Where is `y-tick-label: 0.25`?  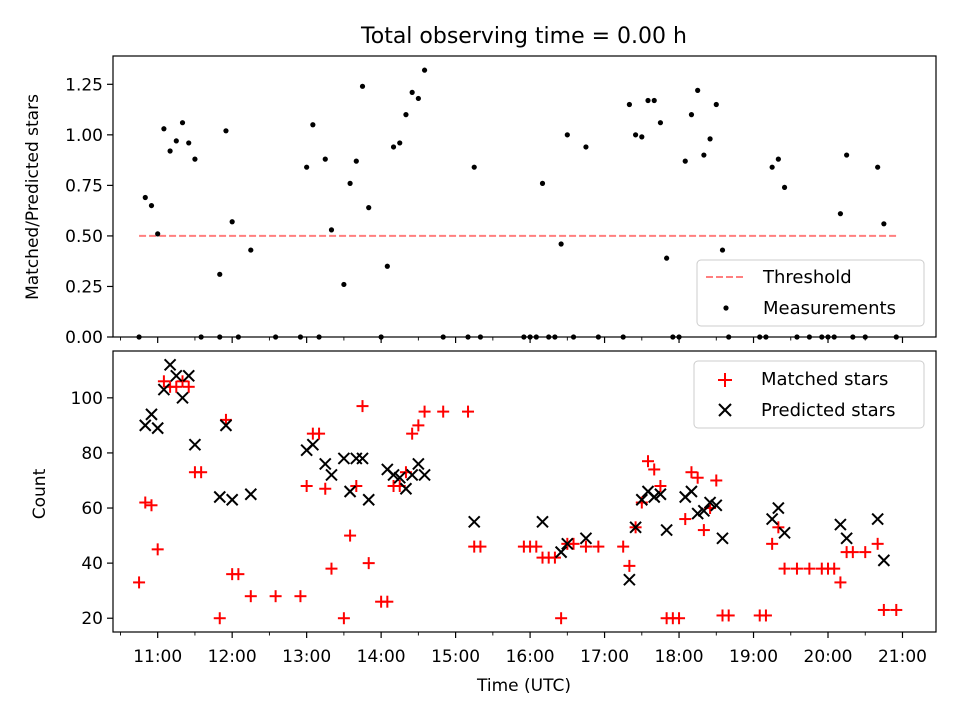 y-tick-label: 0.25 is located at coordinates (84, 287).